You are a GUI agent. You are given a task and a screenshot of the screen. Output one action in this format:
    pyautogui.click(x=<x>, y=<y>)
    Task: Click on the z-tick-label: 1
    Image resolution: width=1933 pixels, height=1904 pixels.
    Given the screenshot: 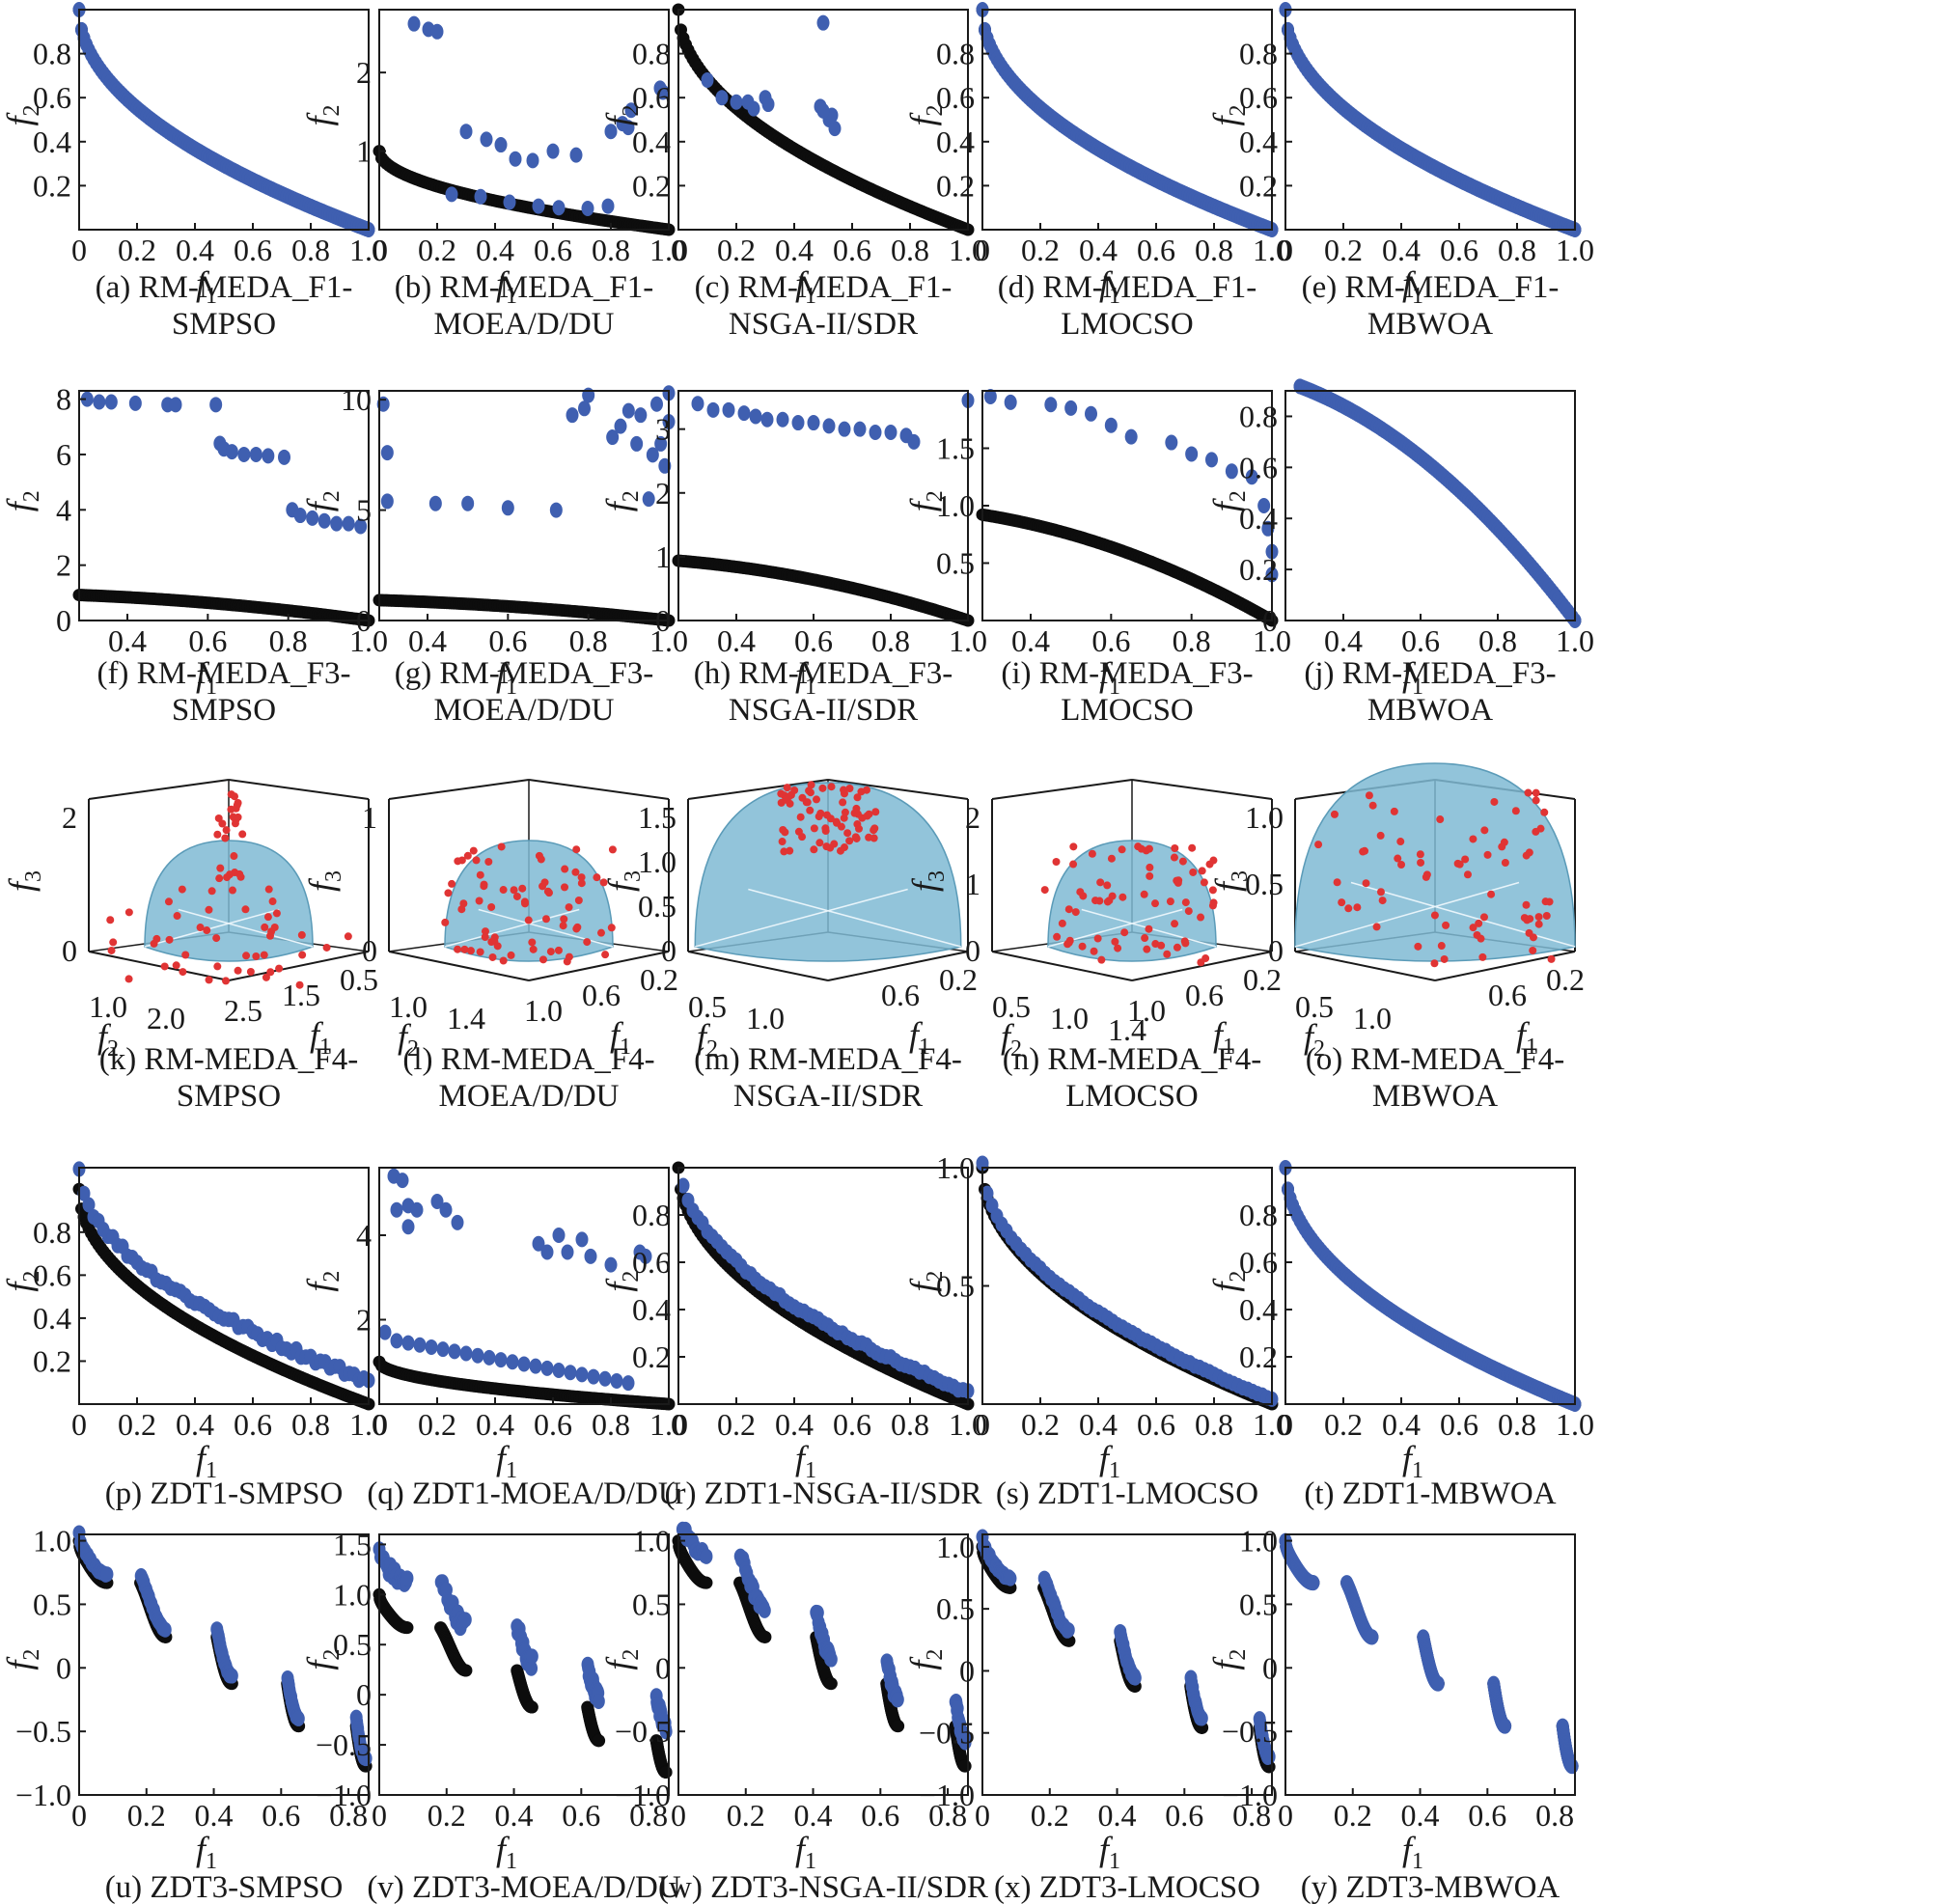 What is the action you would take?
    pyautogui.click(x=370, y=818)
    